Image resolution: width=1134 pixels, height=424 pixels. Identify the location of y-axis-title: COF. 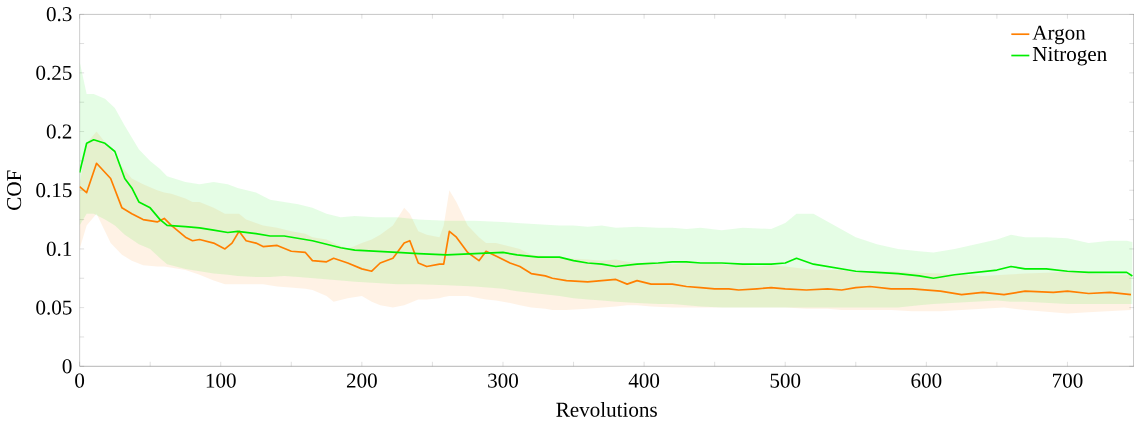
(14, 190).